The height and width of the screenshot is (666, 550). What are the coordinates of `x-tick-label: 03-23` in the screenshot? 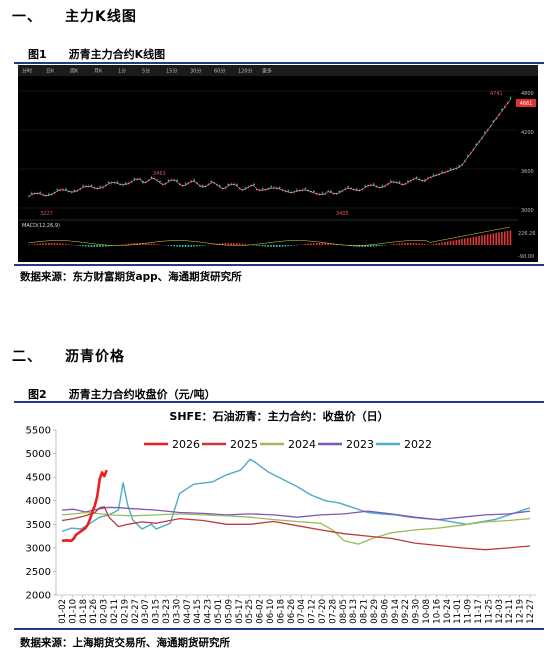 It's located at (167, 611).